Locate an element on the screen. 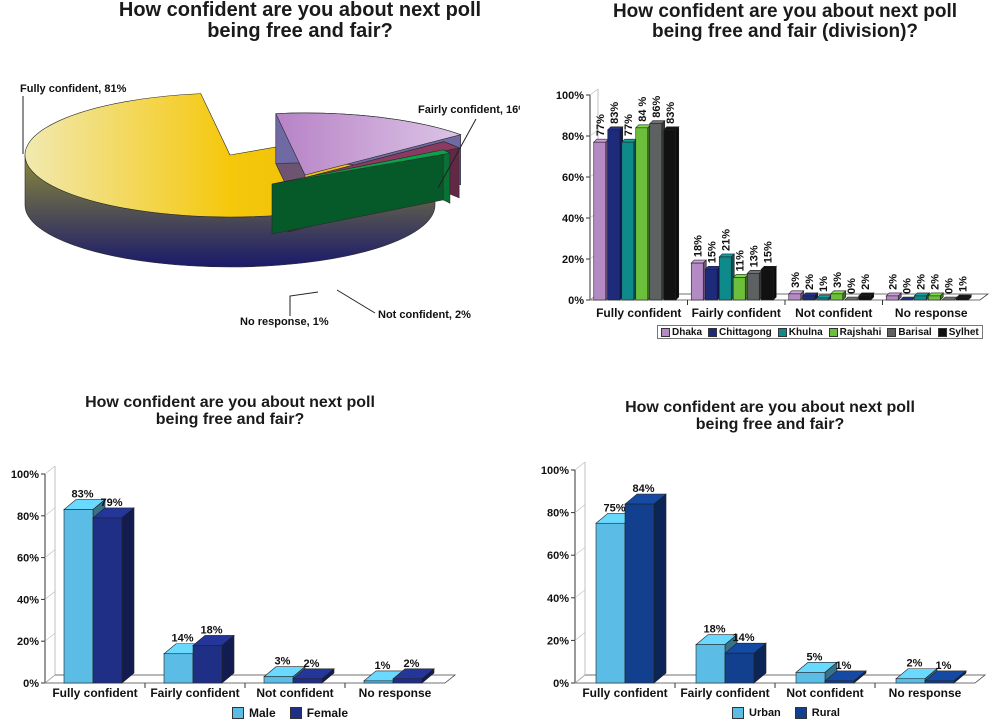  y-tick-label: 40% is located at coordinates (573, 219).